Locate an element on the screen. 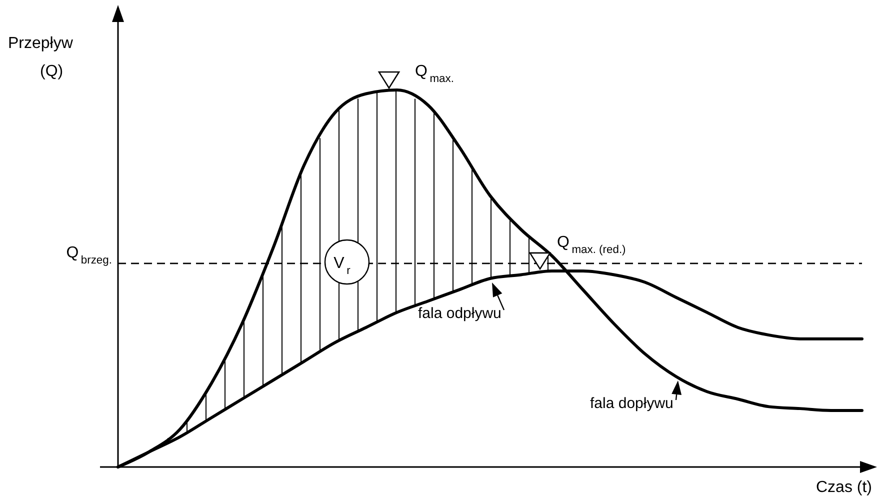  legend-label: fala odpływu is located at coordinates (460, 313).